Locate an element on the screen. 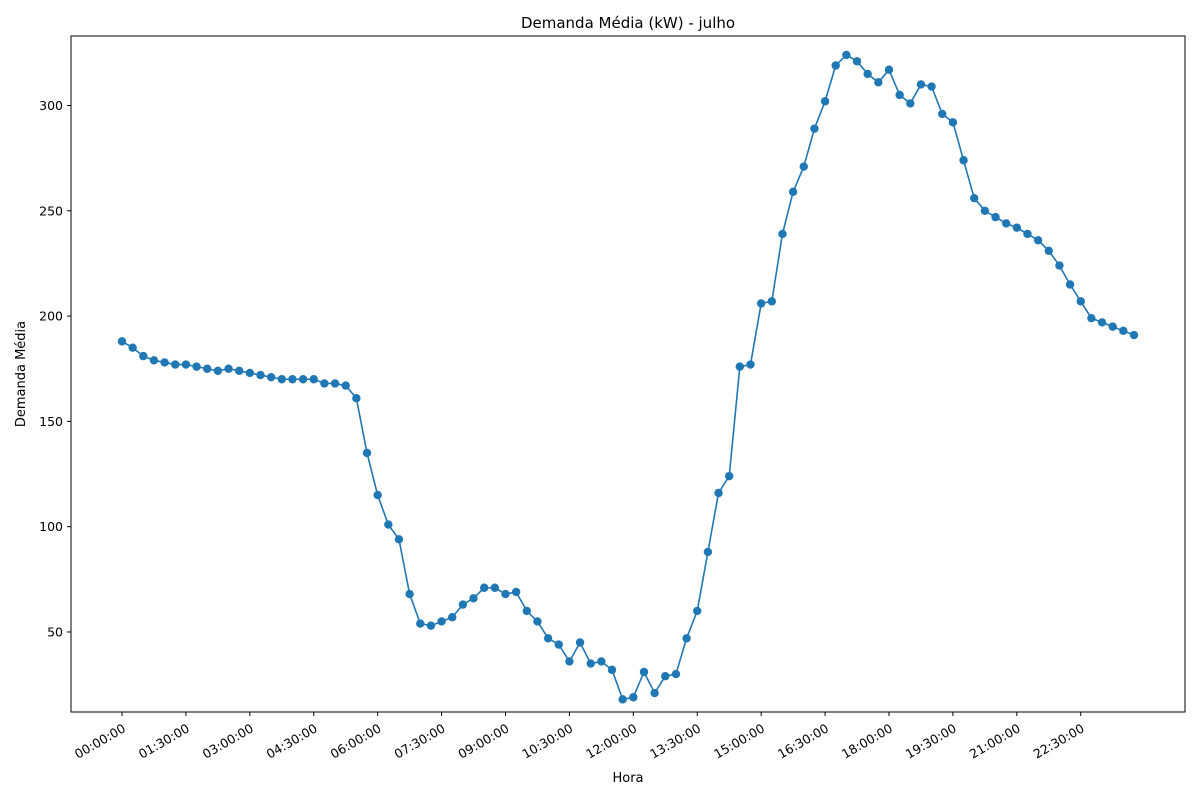 The image size is (1200, 800). chart-title: Demanda Média (kW) - julho is located at coordinates (628, 23).